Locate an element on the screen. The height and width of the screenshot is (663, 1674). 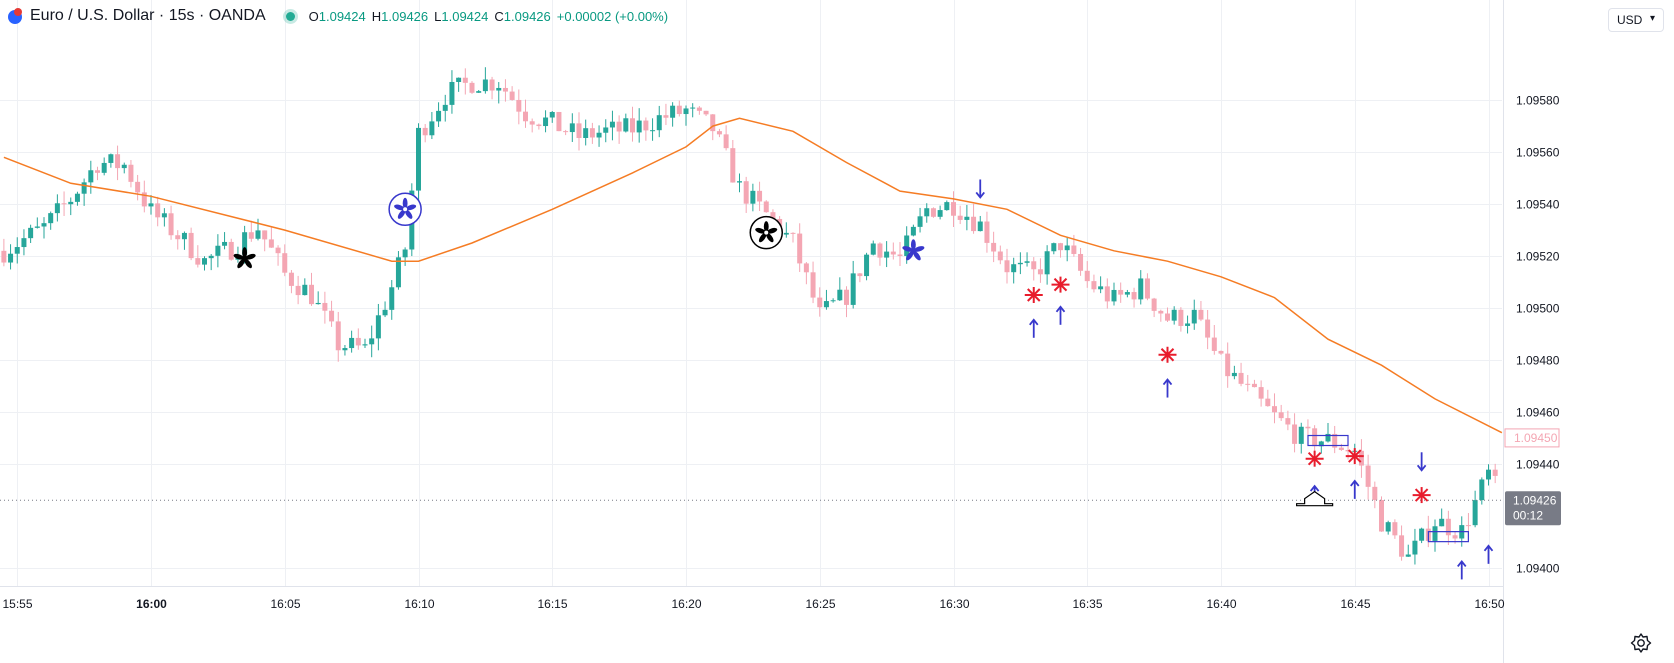
gear-icon is located at coordinates (1641, 643).